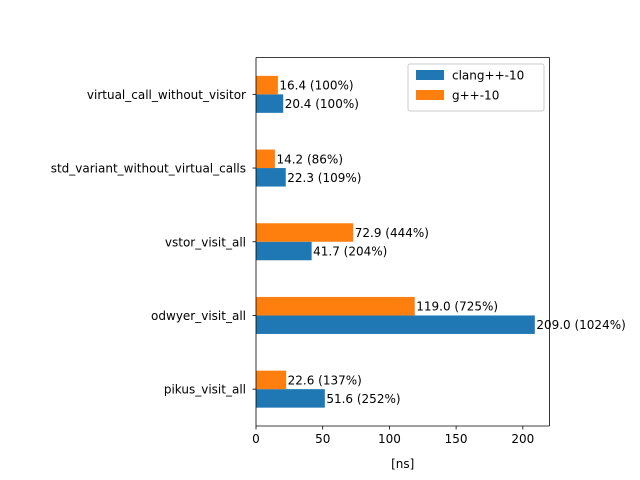 This screenshot has width=640, height=480. I want to click on bar-odwyer_visit_all-clang++-10, so click(395, 324).